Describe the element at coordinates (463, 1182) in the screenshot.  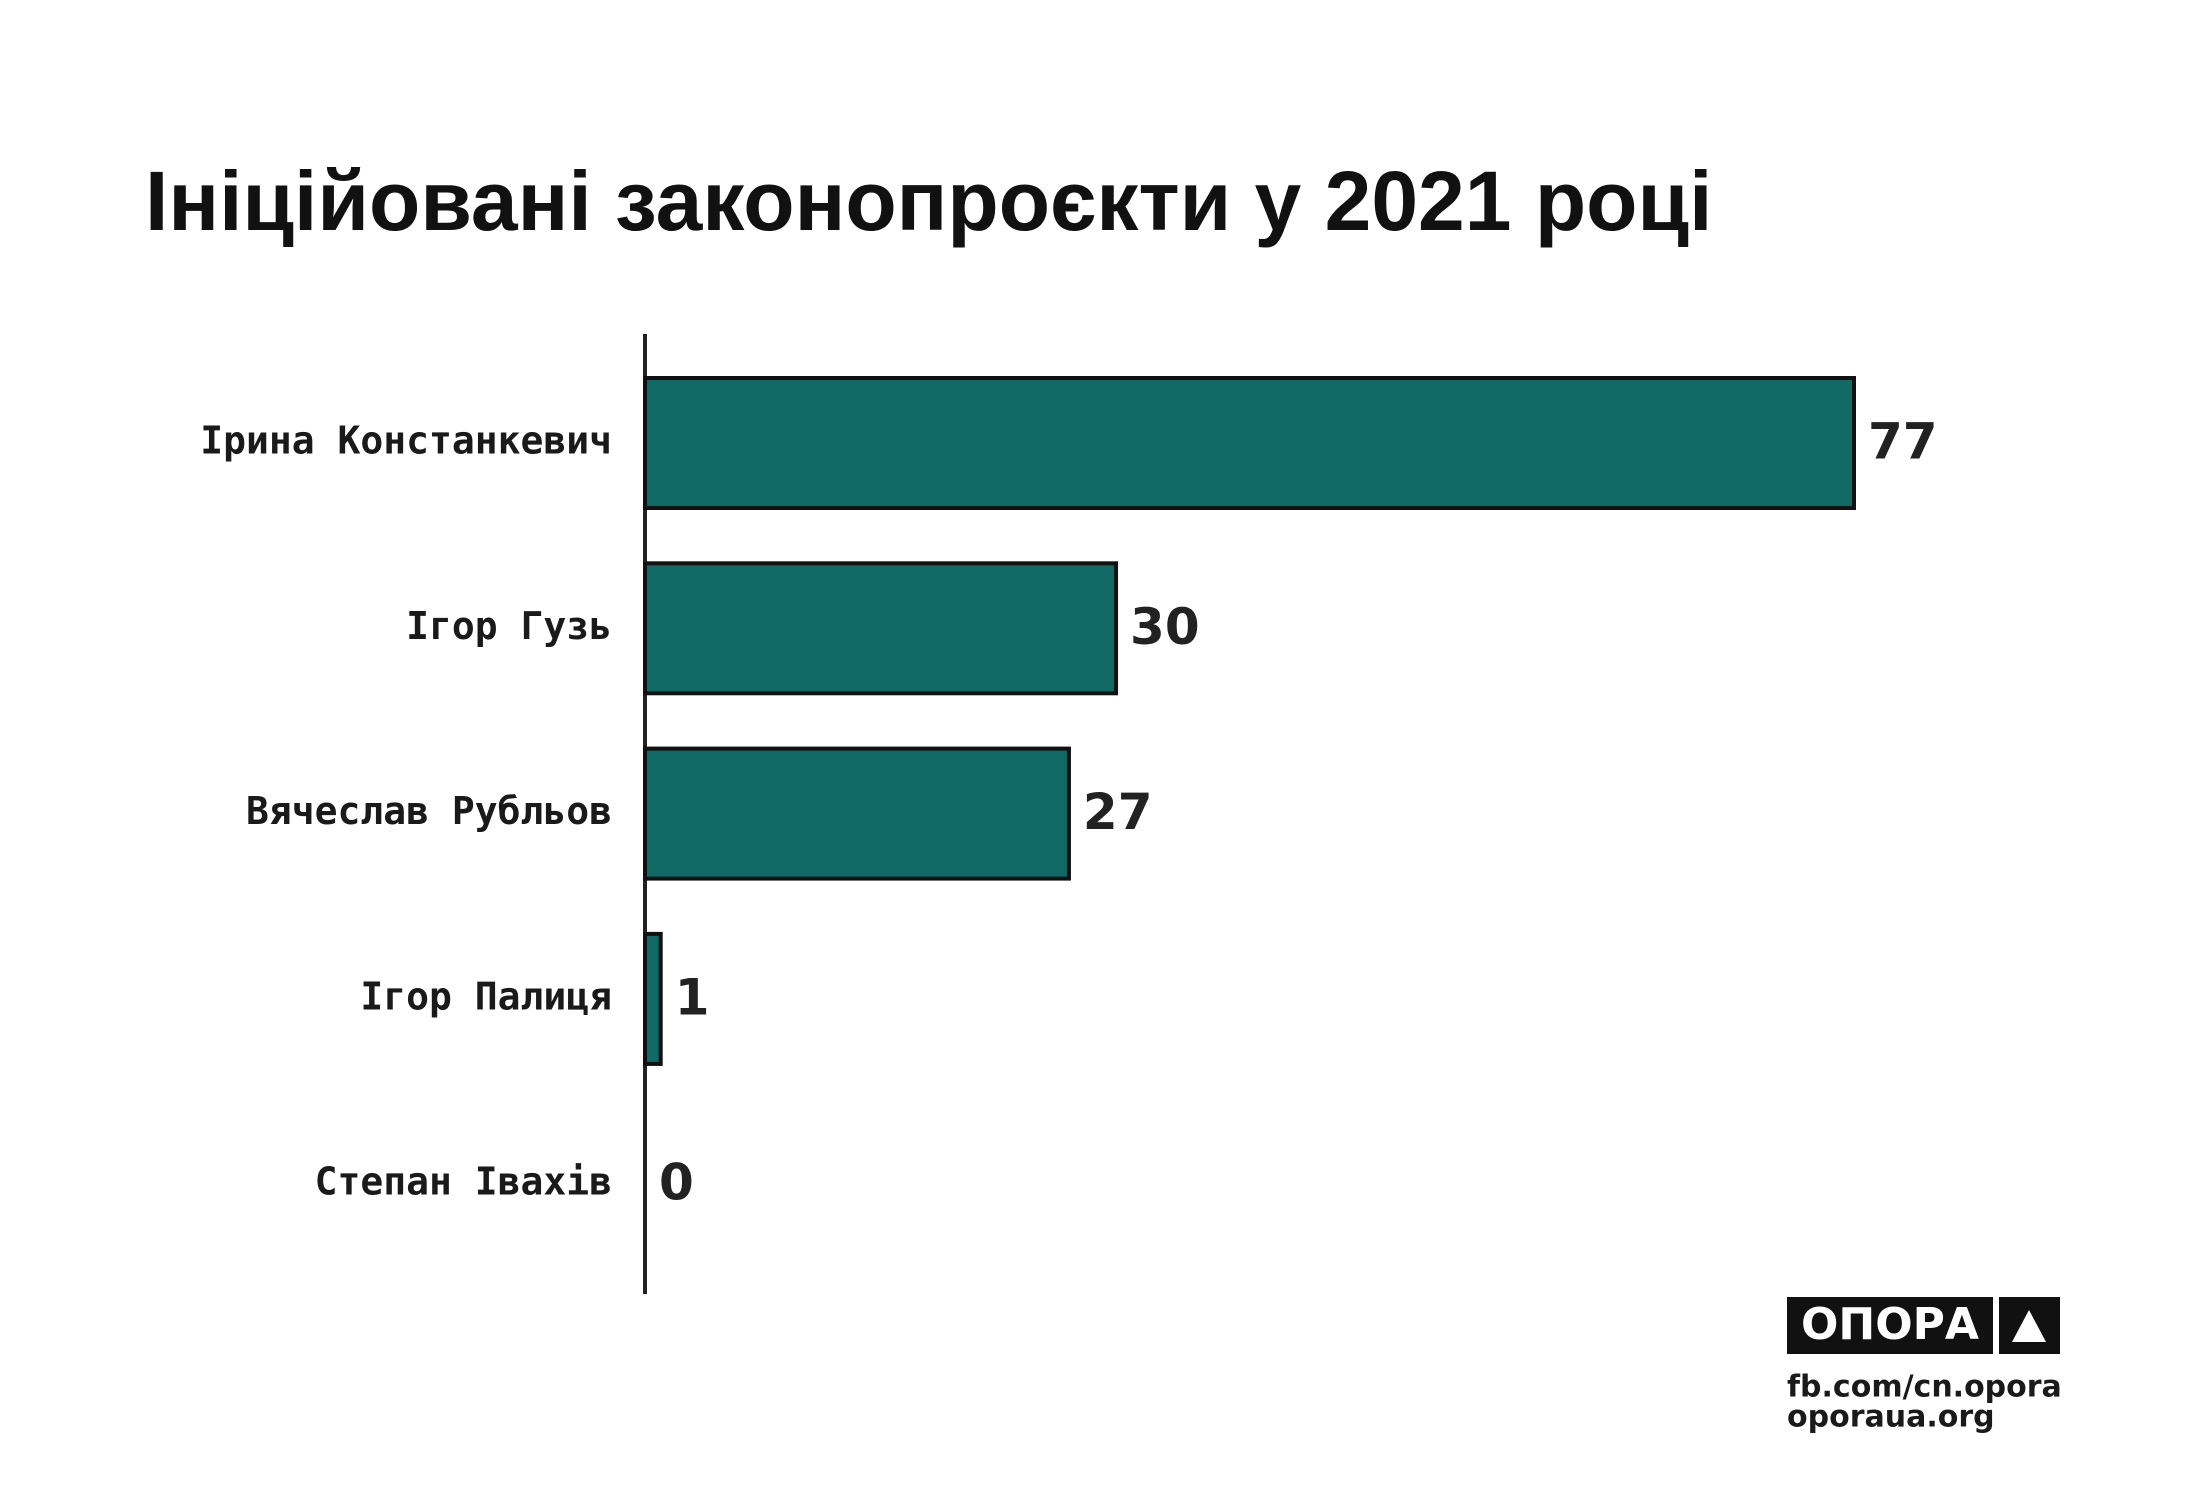
I see `category-label: Степан Івахів` at that location.